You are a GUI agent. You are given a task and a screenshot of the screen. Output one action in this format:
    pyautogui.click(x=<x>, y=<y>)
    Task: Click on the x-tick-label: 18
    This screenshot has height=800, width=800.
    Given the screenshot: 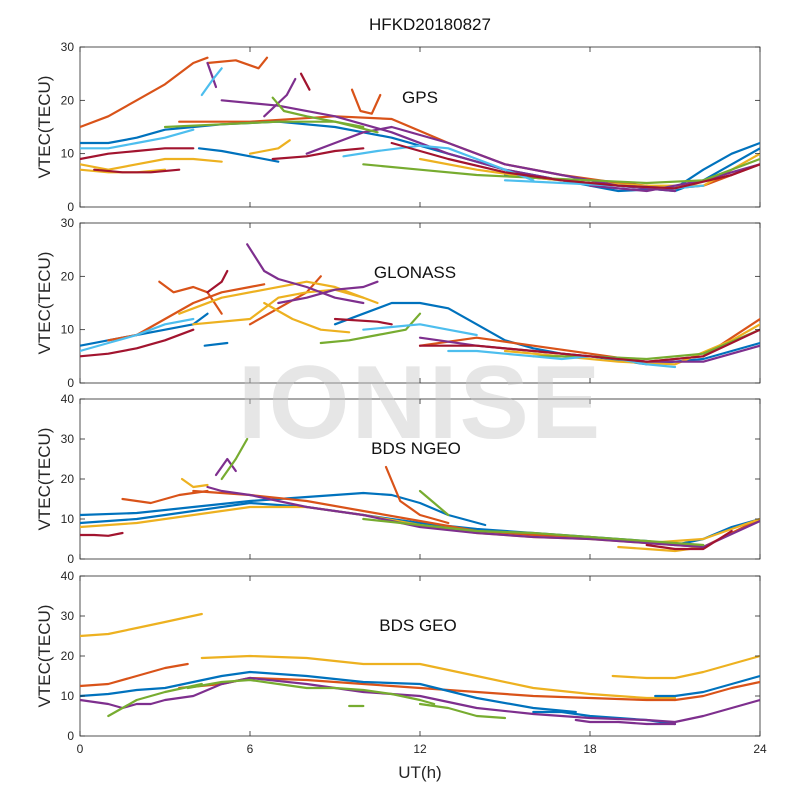 What is the action you would take?
    pyautogui.click(x=590, y=749)
    